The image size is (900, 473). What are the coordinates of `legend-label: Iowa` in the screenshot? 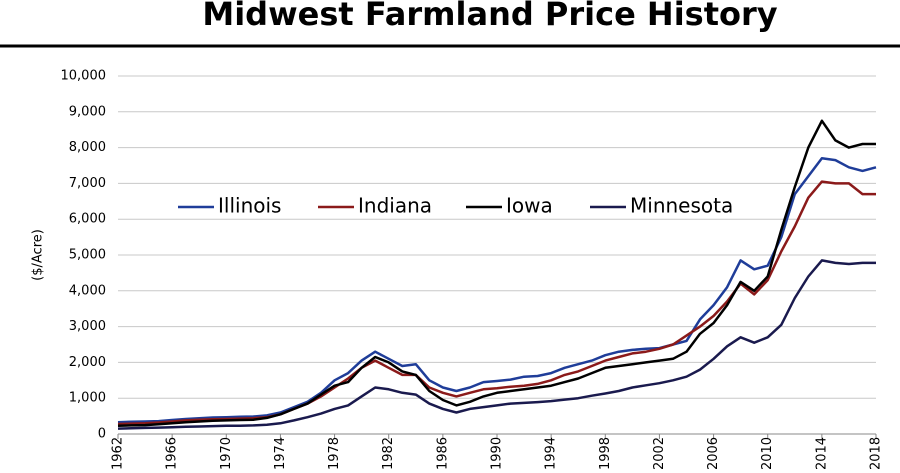 It's located at (529, 206).